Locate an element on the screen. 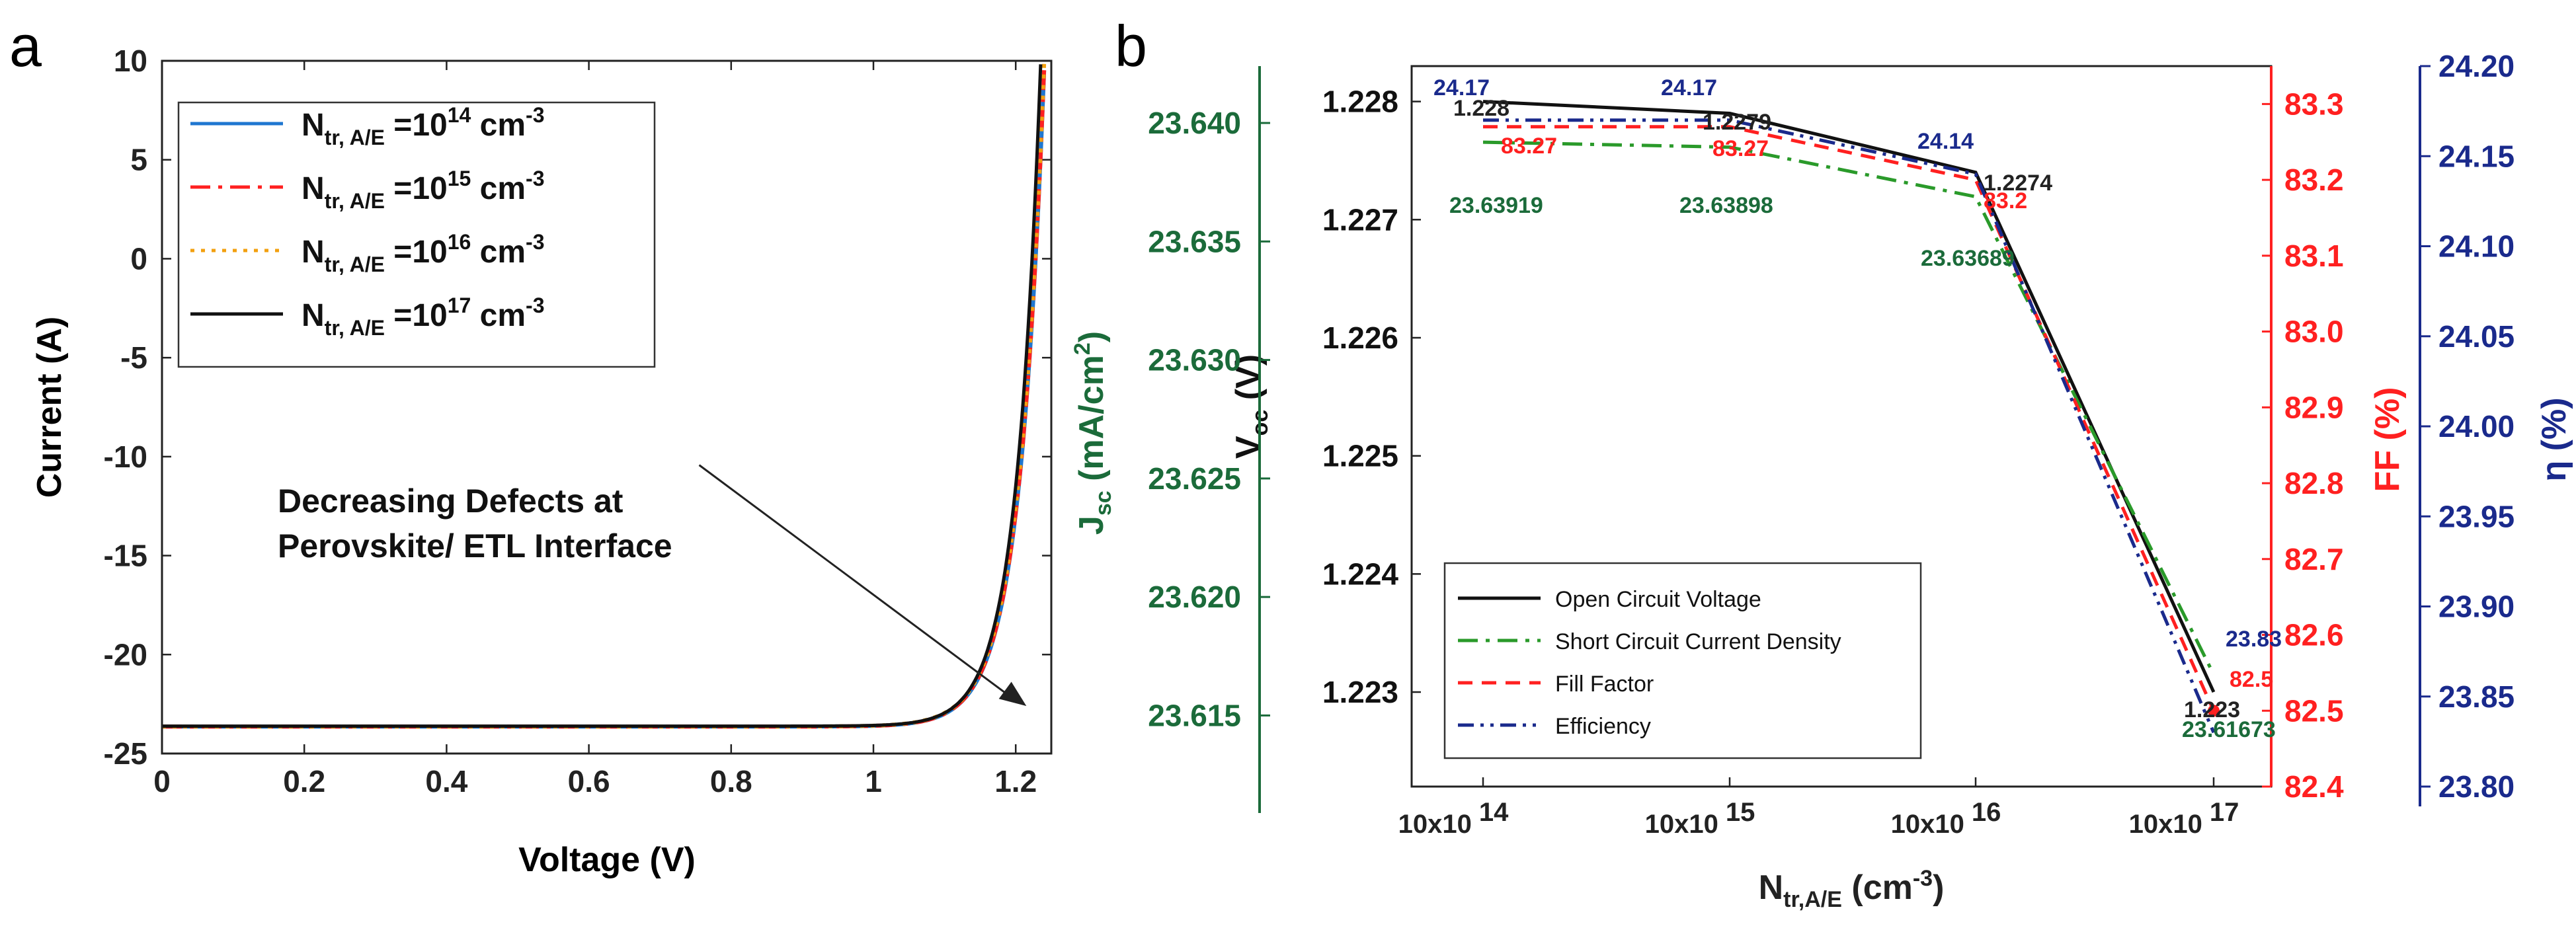 The image size is (2576, 930). voc-tick-label: 1.224 is located at coordinates (1361, 574).